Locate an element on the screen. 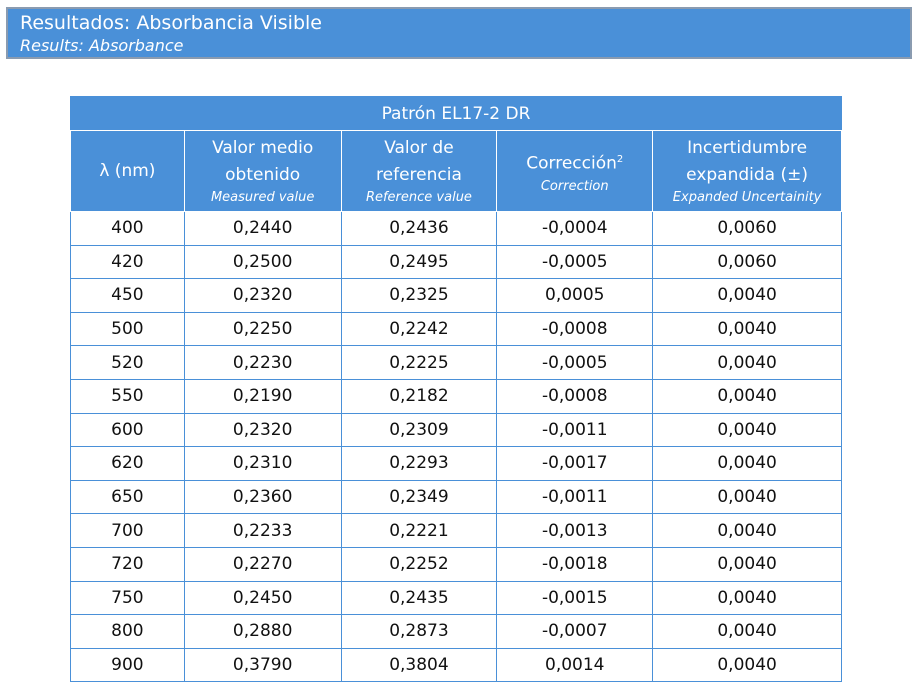 This screenshot has width=922, height=688. table-cell: 700 is located at coordinates (127, 530).